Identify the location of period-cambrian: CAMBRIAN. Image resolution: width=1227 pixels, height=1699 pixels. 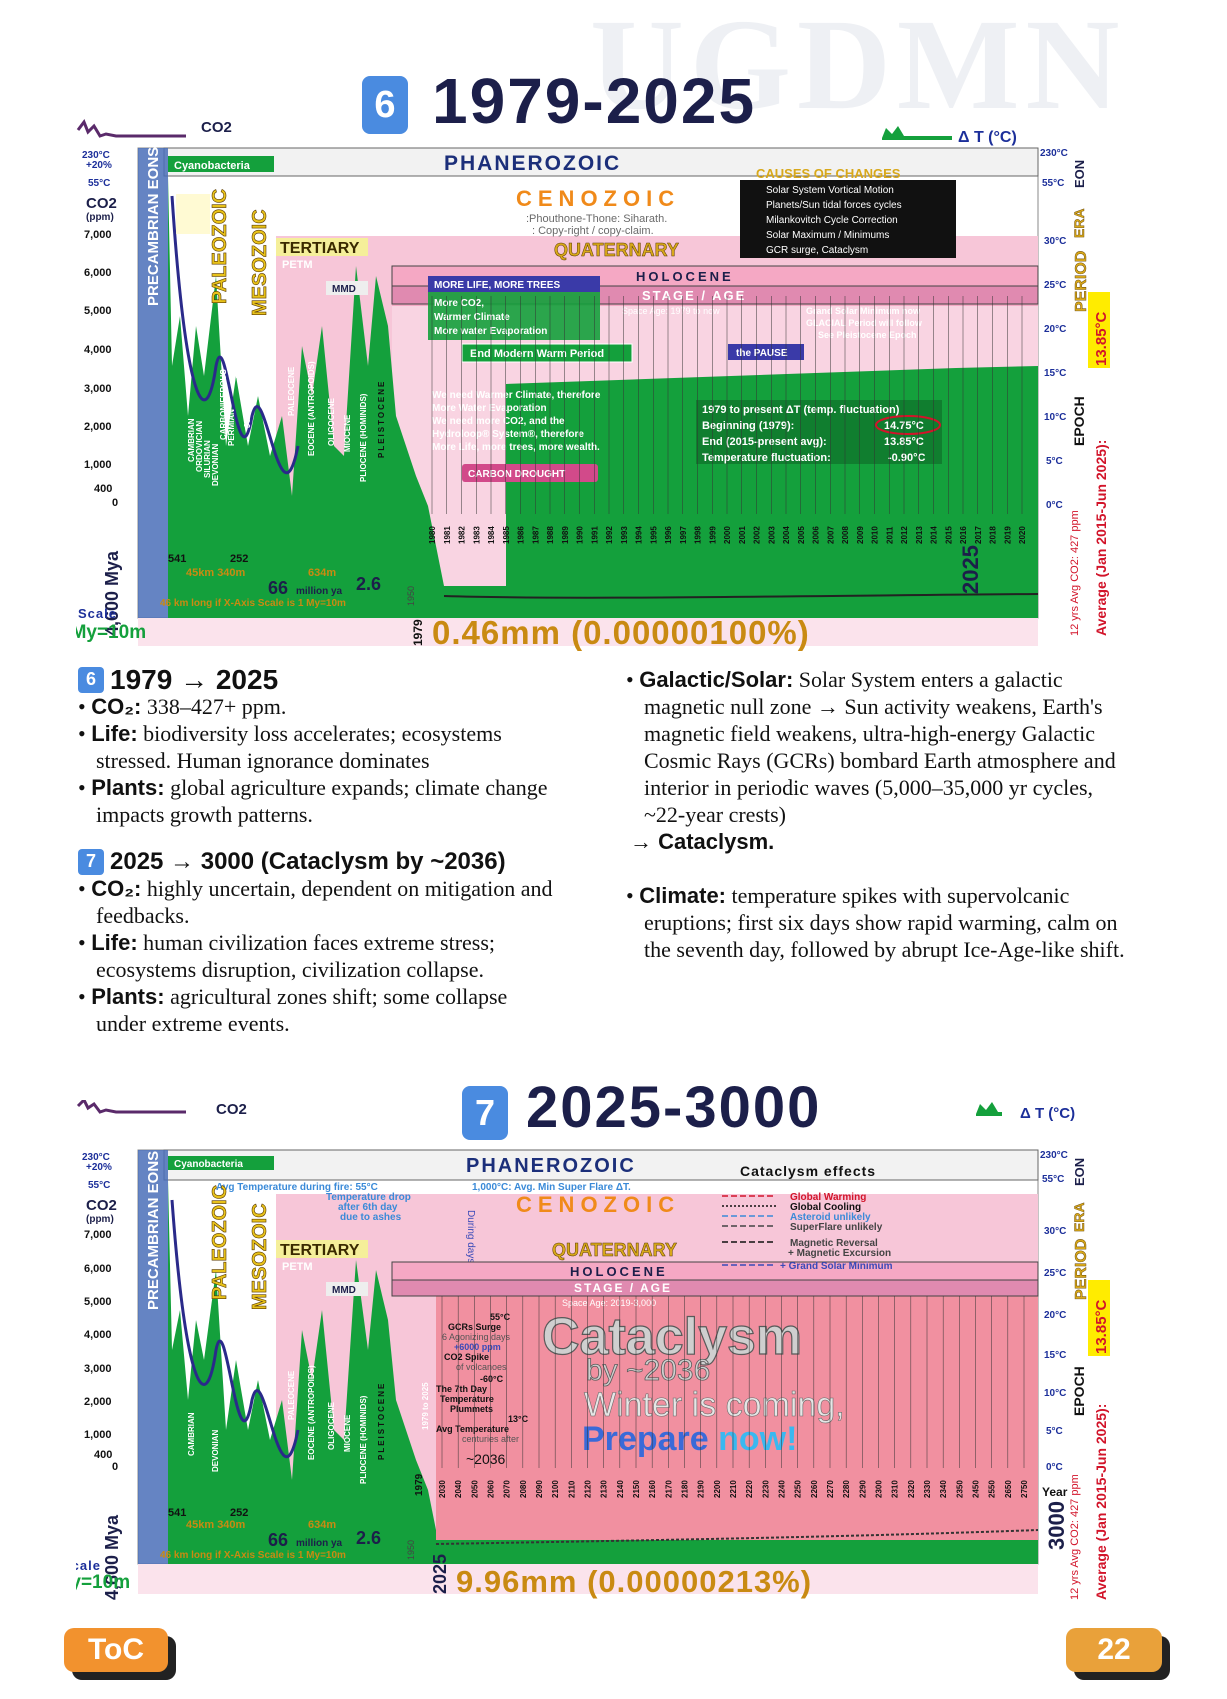
(191, 440).